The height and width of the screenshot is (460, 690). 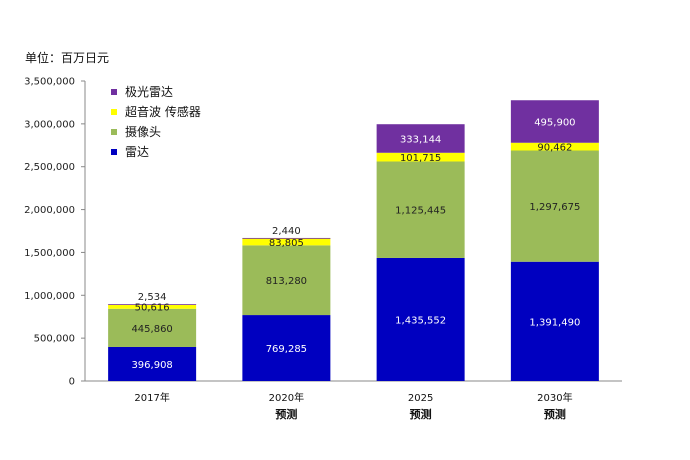 What do you see at coordinates (286, 397) in the screenshot?
I see `x-tick-label: 2020年` at bounding box center [286, 397].